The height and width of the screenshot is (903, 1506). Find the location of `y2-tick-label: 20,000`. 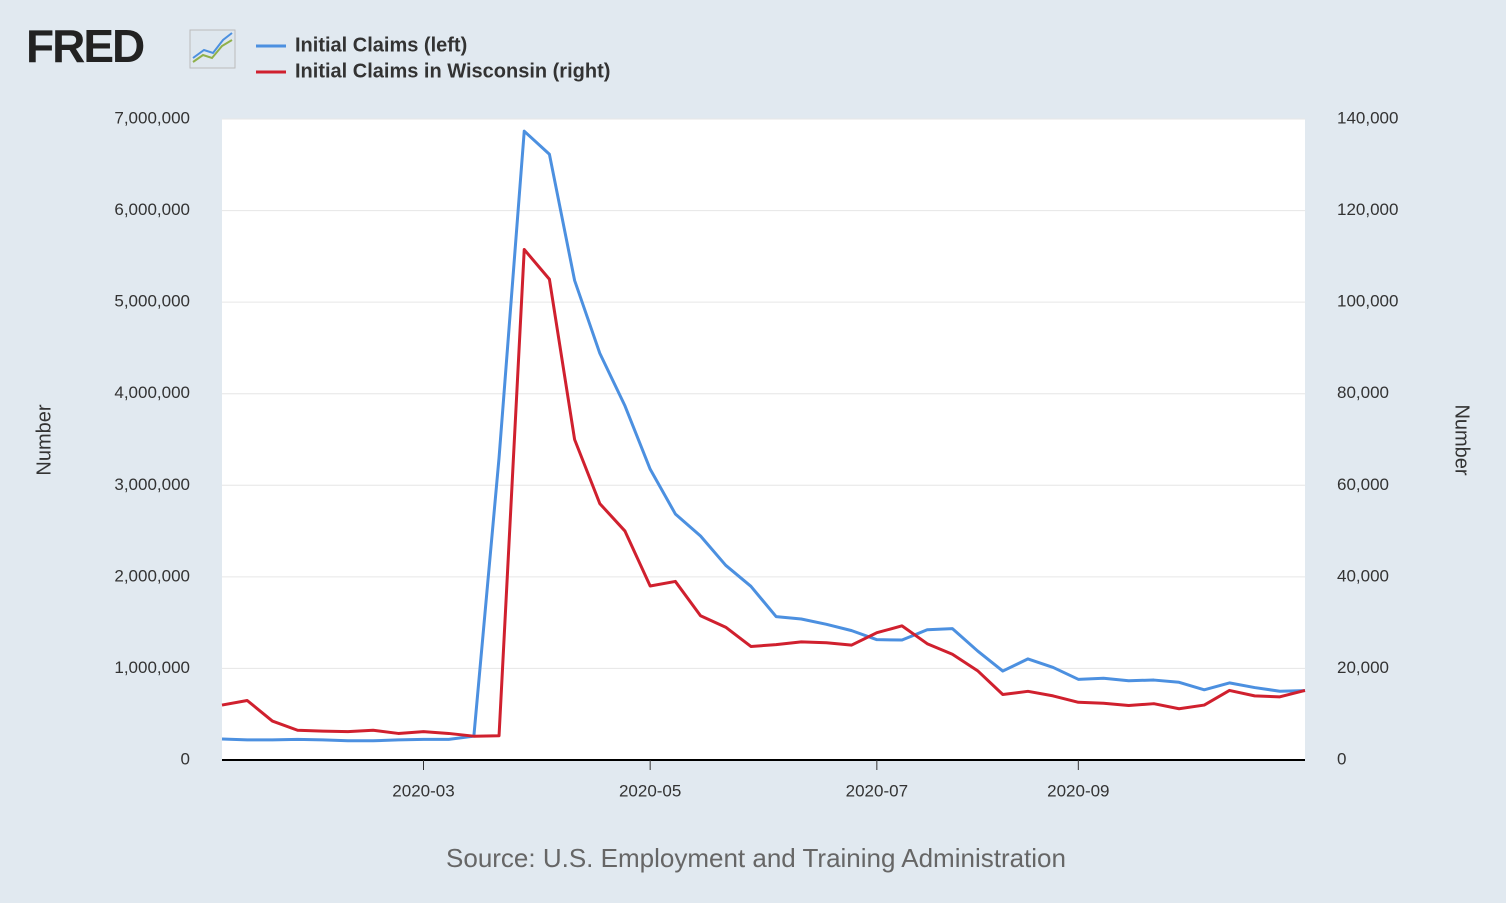

y2-tick-label: 20,000 is located at coordinates (1363, 667).